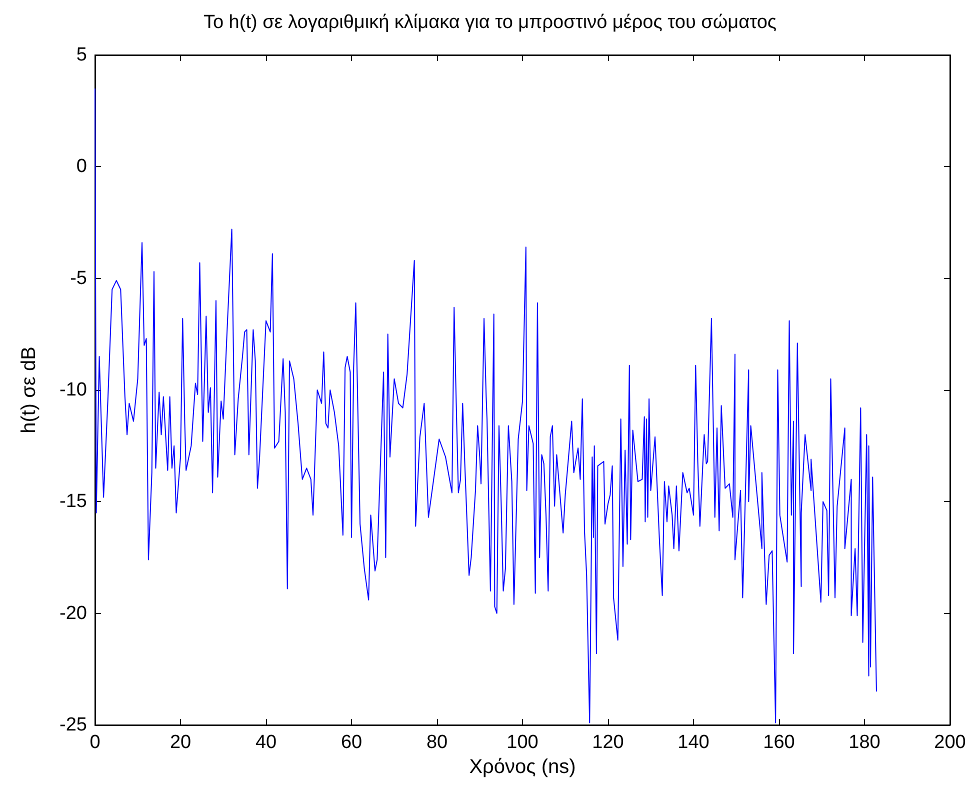 The width and height of the screenshot is (980, 804). Describe the element at coordinates (522, 742) in the screenshot. I see `x-tick-label: 100` at that location.